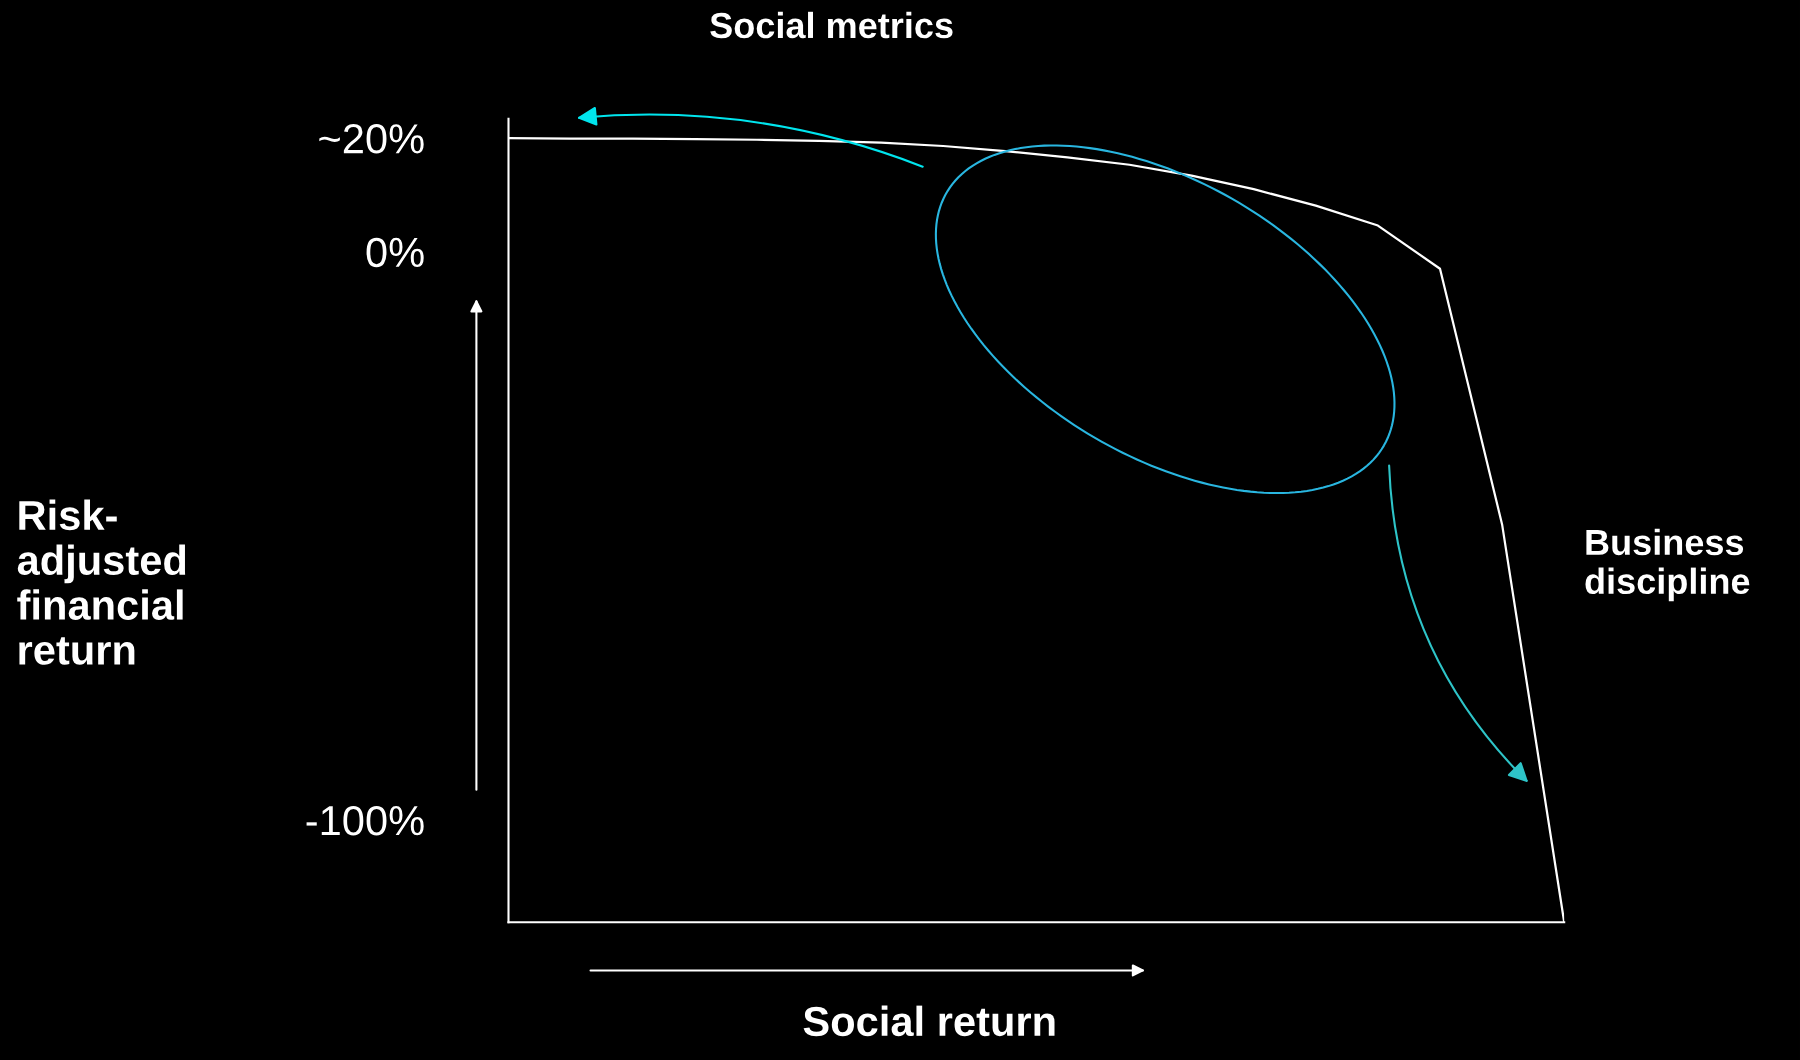 The width and height of the screenshot is (1800, 1060). Describe the element at coordinates (365, 820) in the screenshot. I see `y-tick-label: -100%` at that location.